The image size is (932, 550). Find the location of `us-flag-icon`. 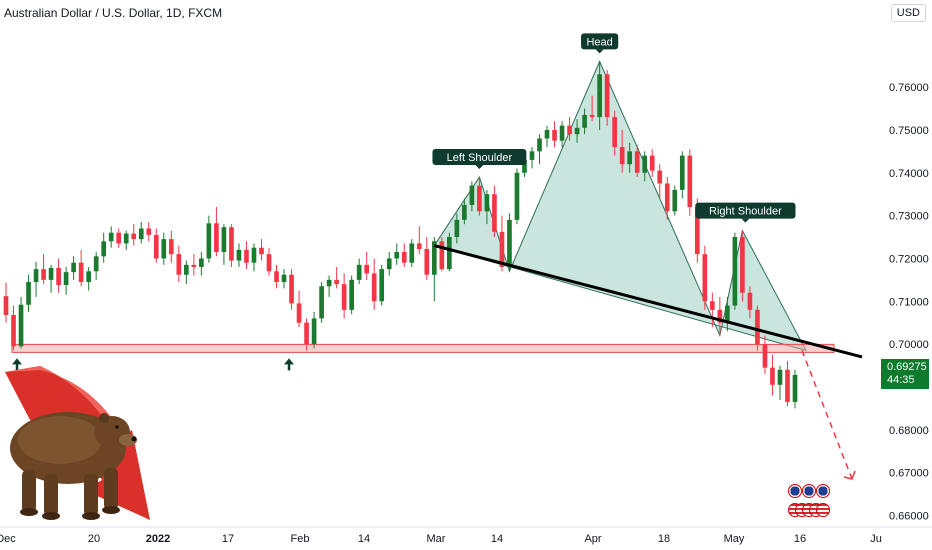

us-flag-icon is located at coordinates (823, 510).